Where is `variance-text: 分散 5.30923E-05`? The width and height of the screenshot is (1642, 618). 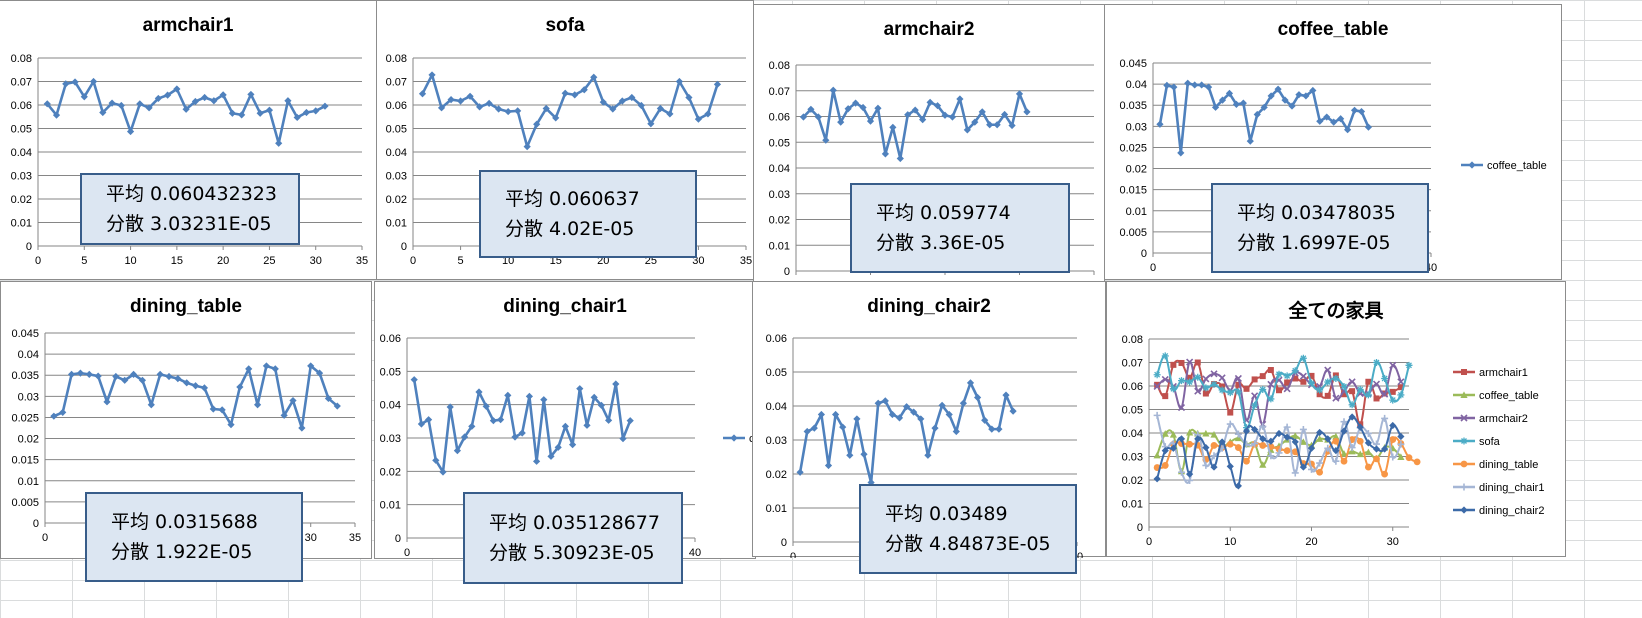
variance-text: 分散 5.30923E-05 is located at coordinates (572, 553).